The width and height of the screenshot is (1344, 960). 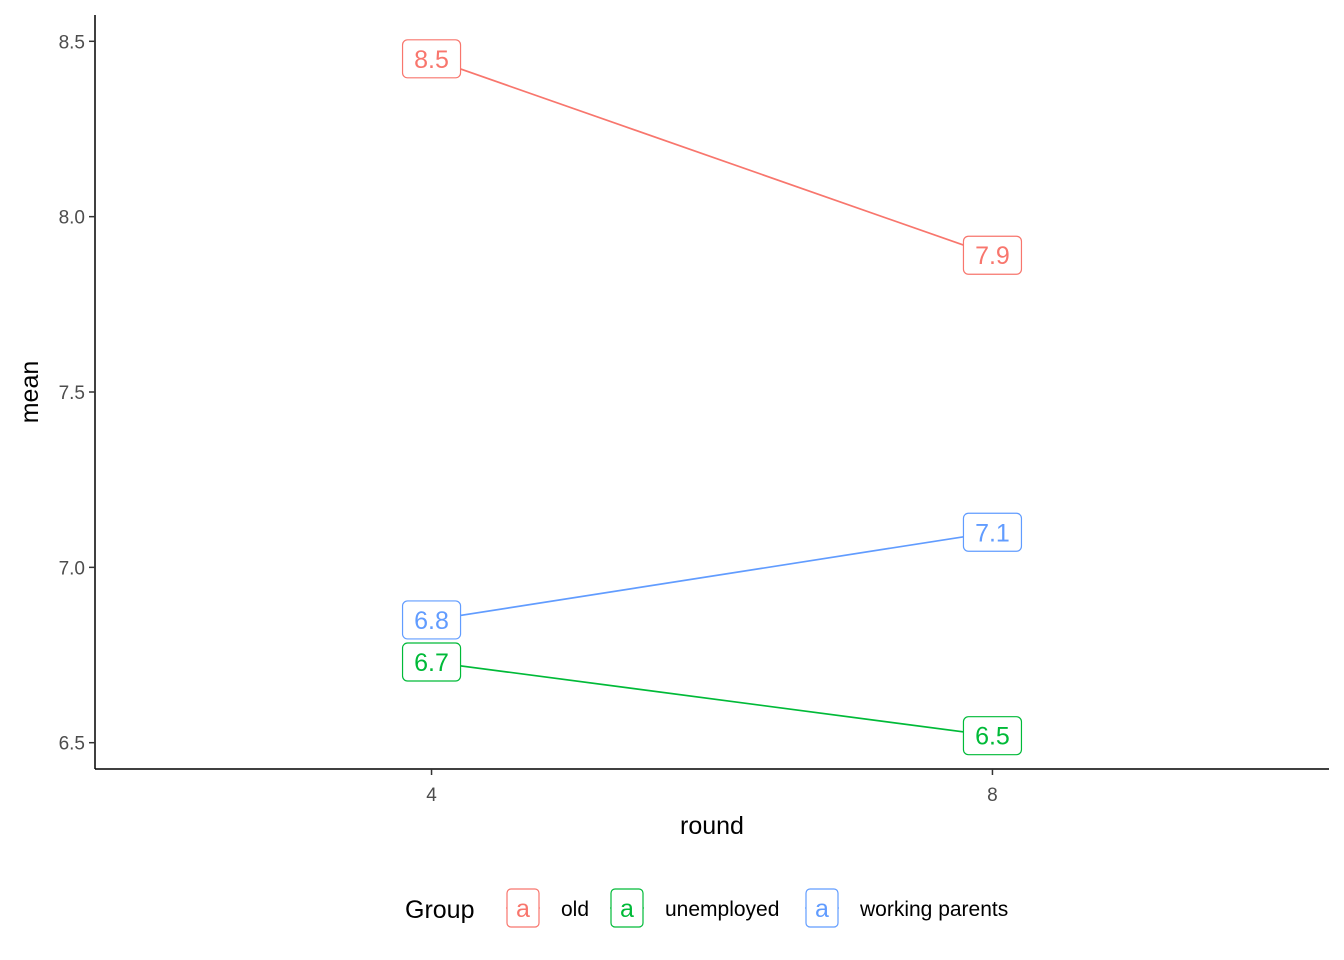 What do you see at coordinates (992, 795) in the screenshot?
I see `x-tick-label: 8` at bounding box center [992, 795].